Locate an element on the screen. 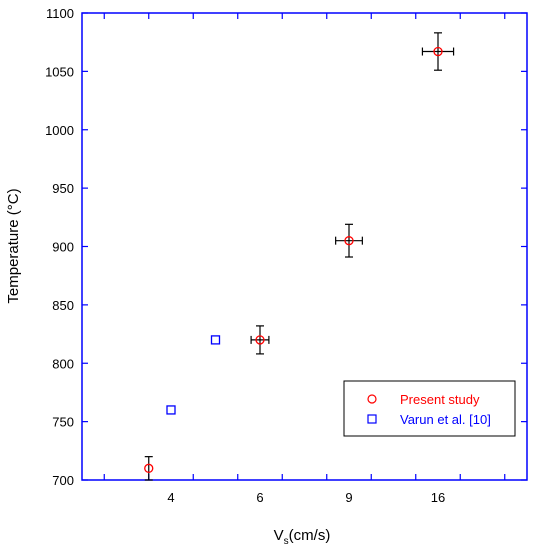 This screenshot has height=550, width=535. x-axis-label: Vs(cm/s) is located at coordinates (302, 537).